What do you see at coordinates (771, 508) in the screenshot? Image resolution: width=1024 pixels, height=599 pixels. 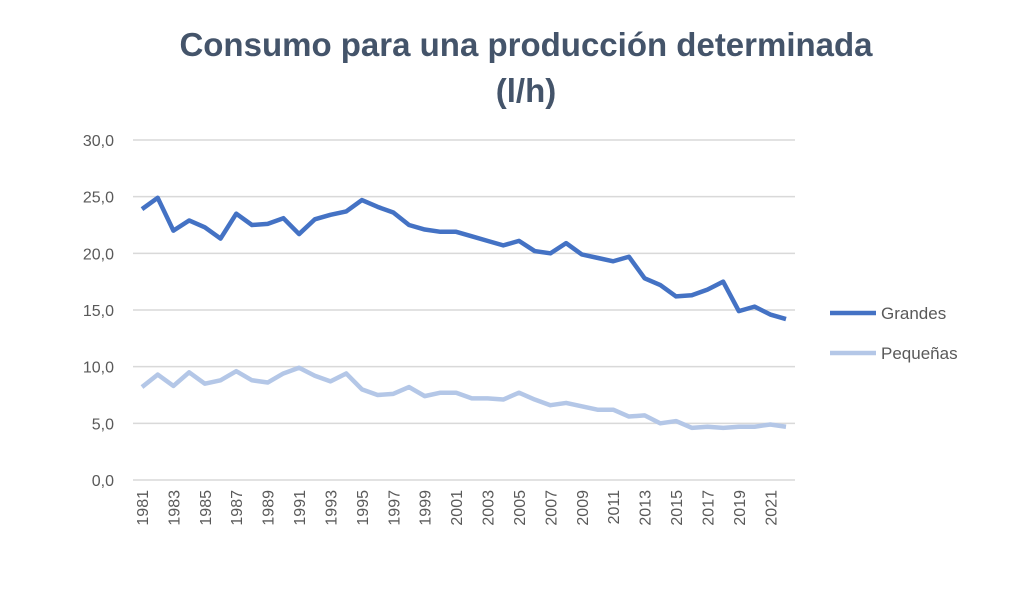 I see `x-tick-label: 2021` at bounding box center [771, 508].